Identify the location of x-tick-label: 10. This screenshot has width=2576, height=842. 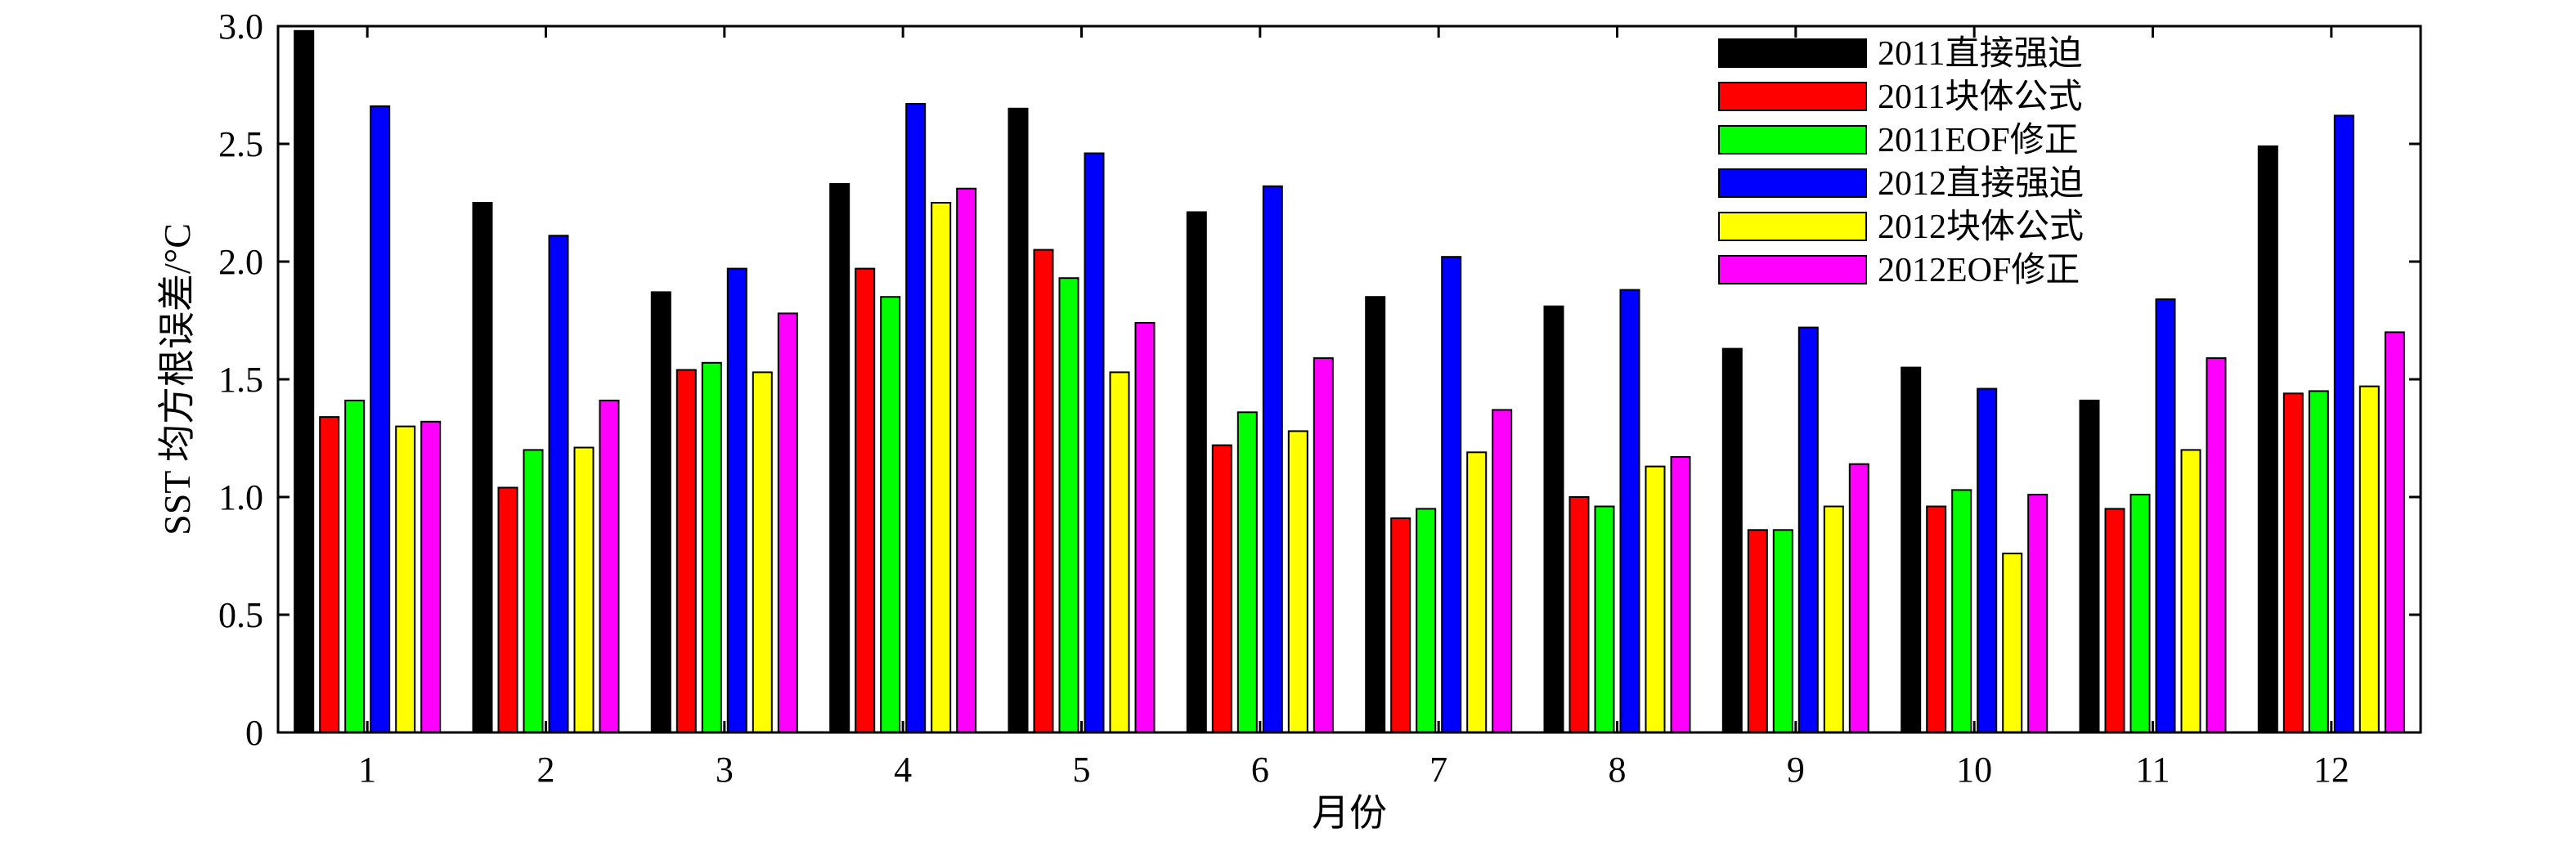
(1974, 770).